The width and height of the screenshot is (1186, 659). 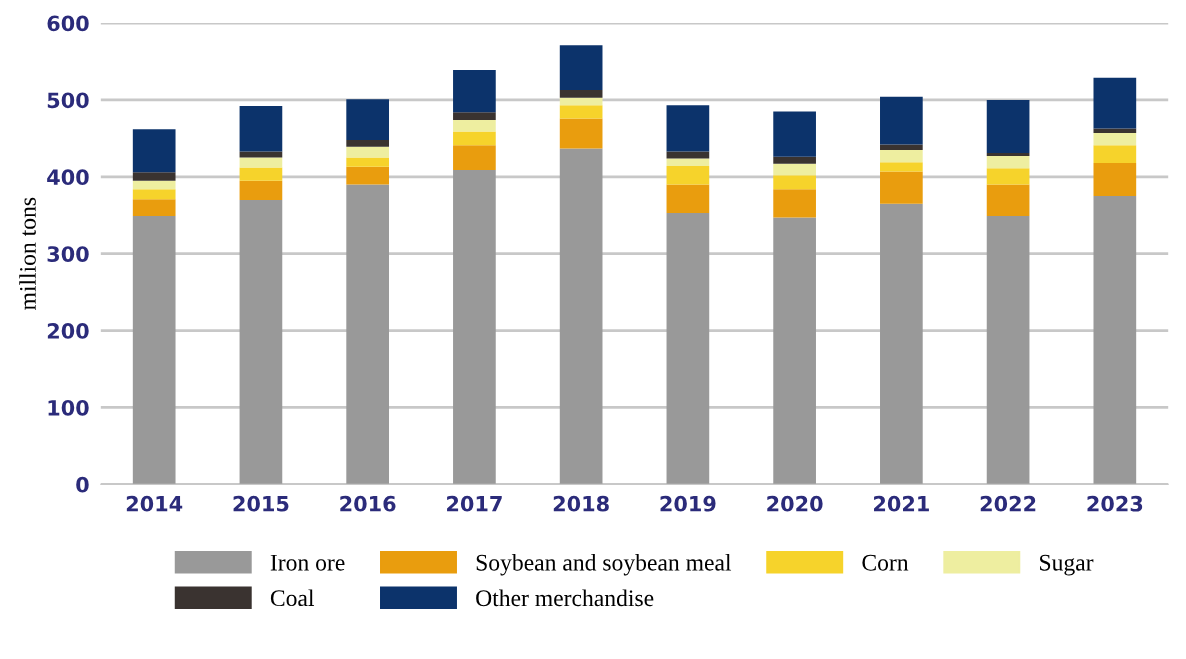 What do you see at coordinates (901, 503) in the screenshot?
I see `x-tick-label: 2021` at bounding box center [901, 503].